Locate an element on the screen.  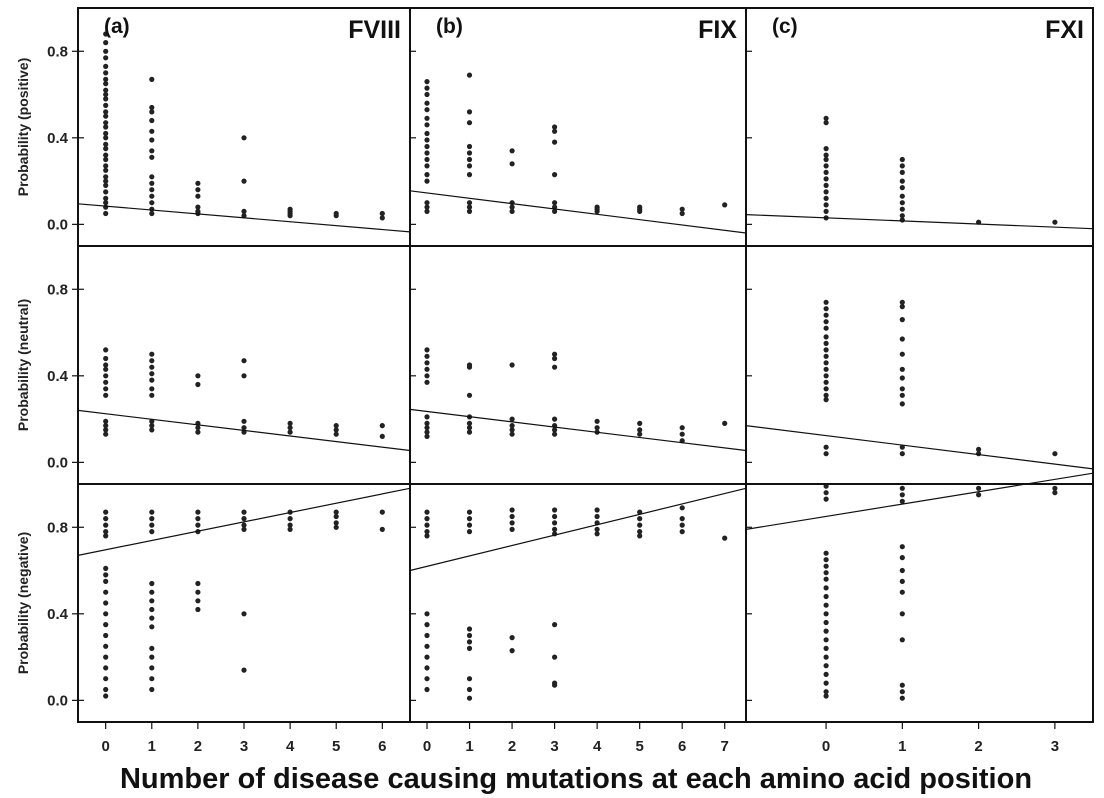
x-tick-label: 4 is located at coordinates (290, 746).